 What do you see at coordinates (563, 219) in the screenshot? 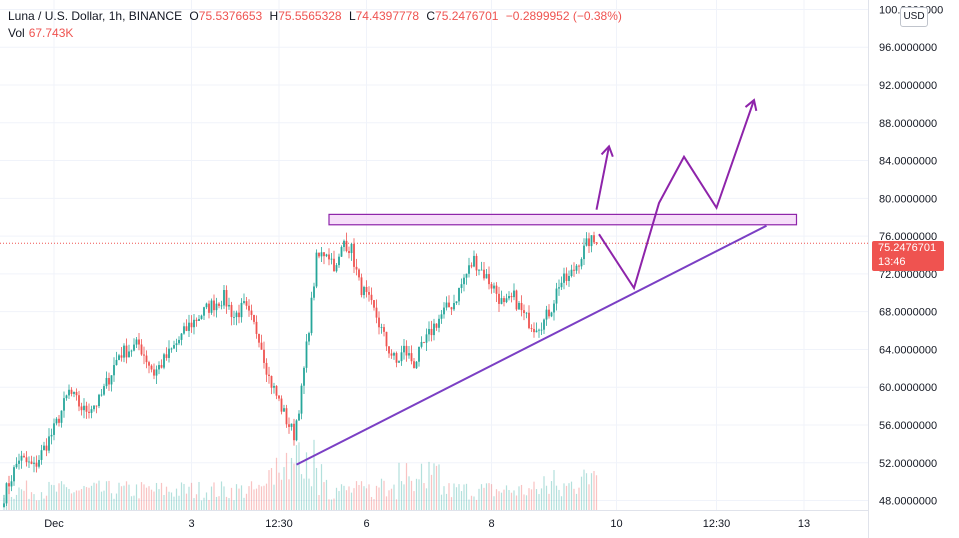
I see `resistance-zone` at bounding box center [563, 219].